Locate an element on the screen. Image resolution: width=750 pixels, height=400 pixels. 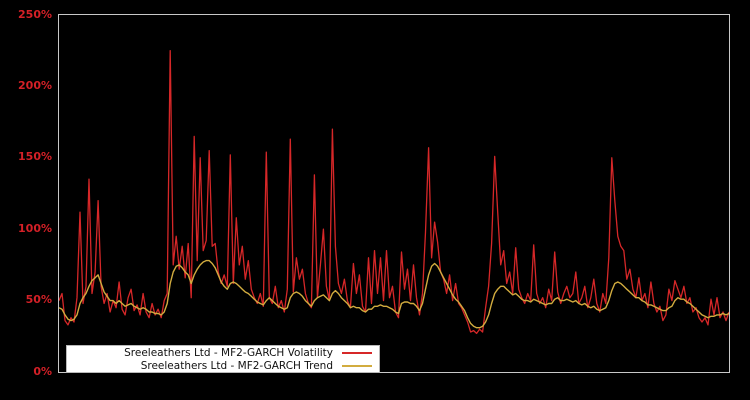
legend-label-trend: Sreeleathers Ltd - MF2-GARCH Trend is located at coordinates (236, 365).